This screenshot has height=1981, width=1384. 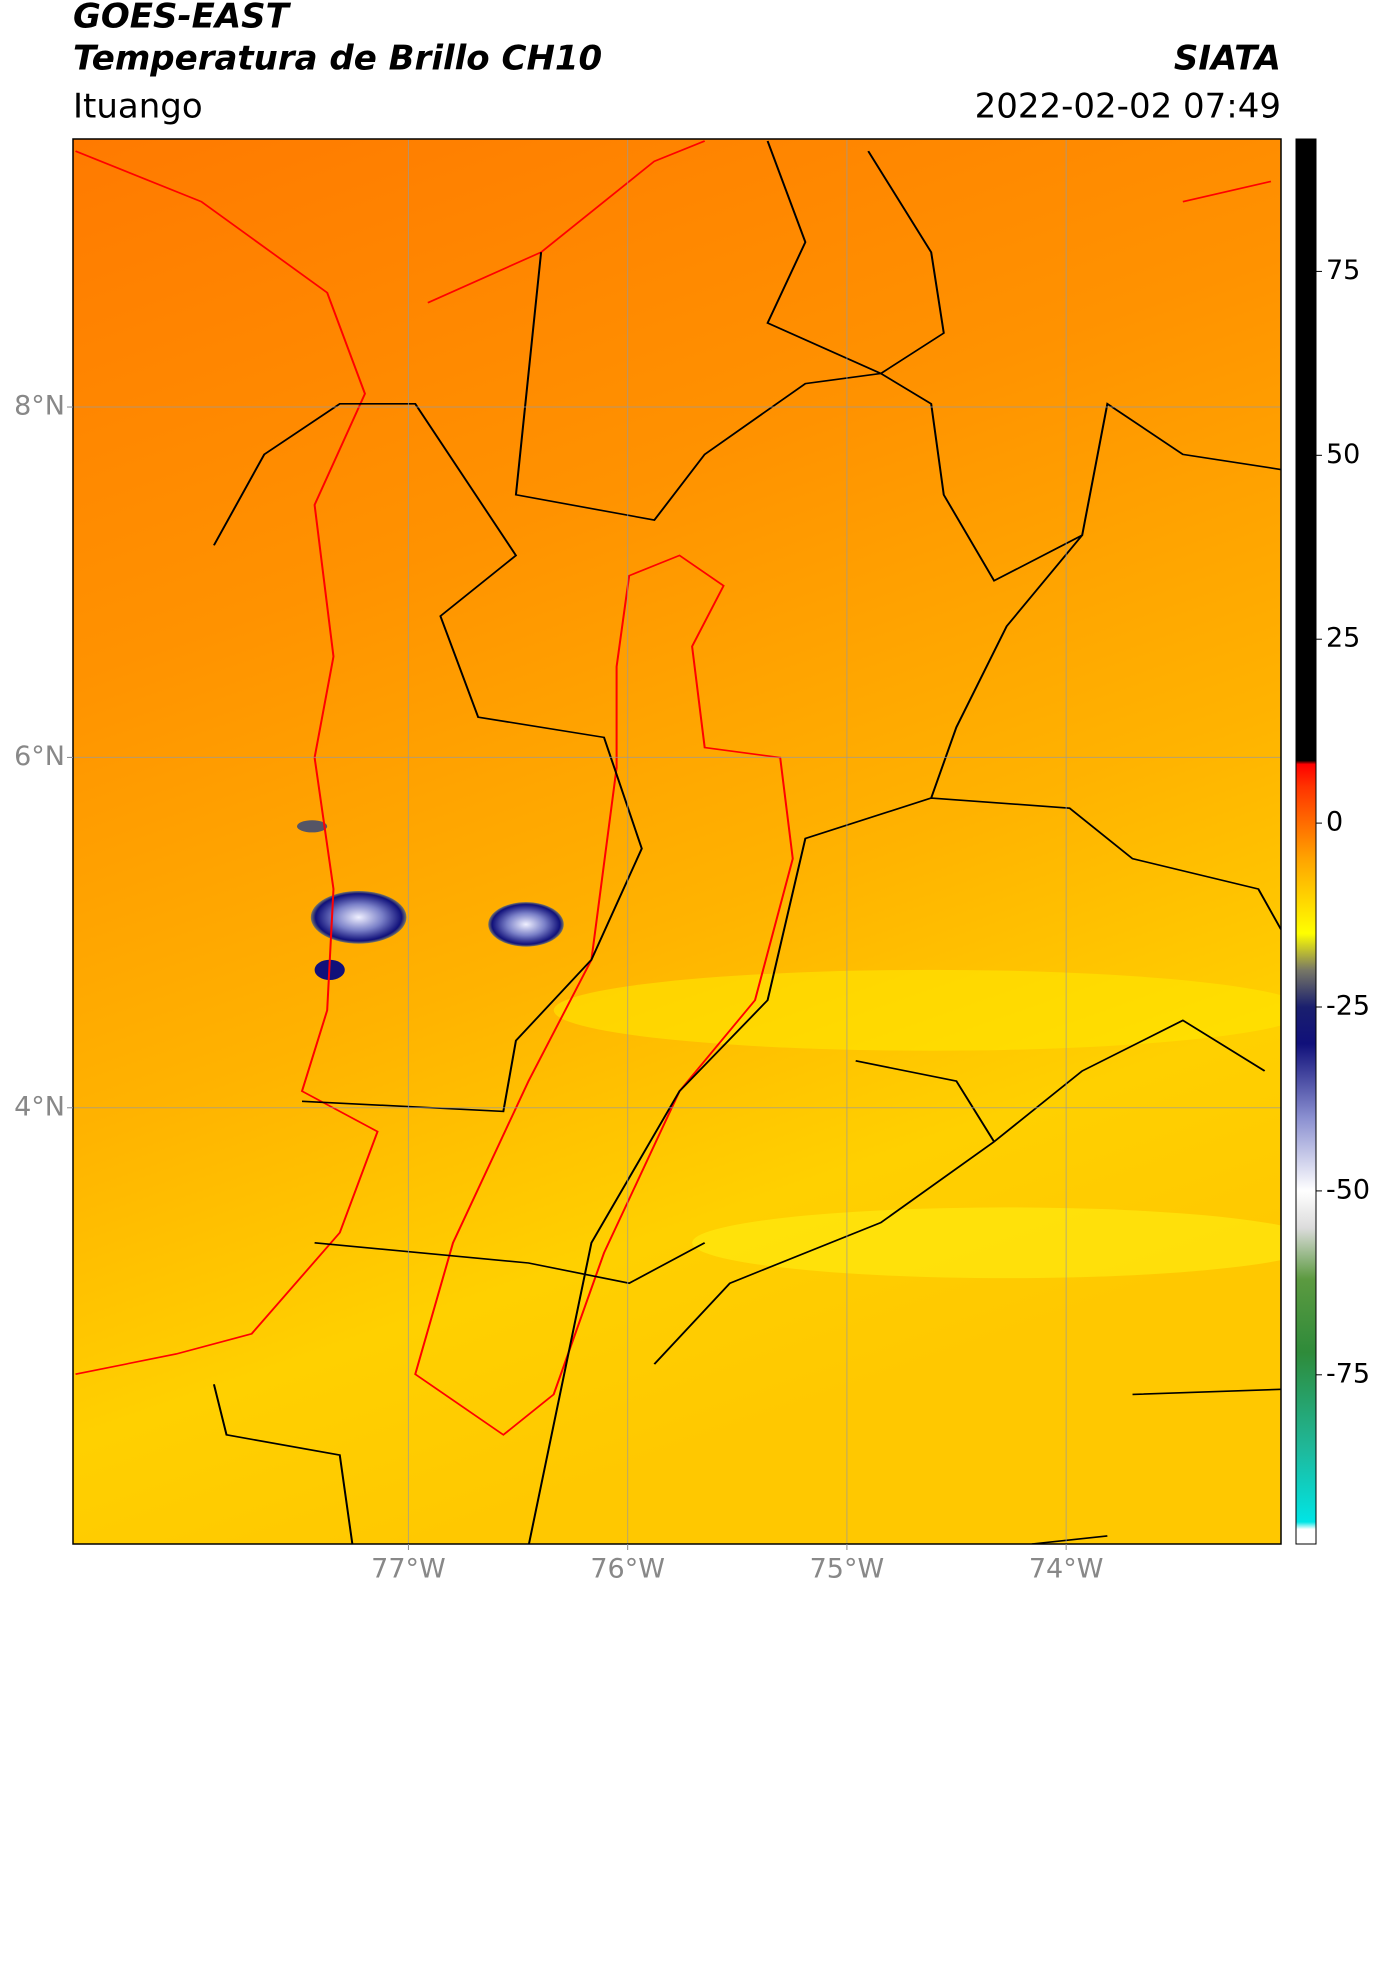 I want to click on y-tick-label: 6°N, so click(x=39, y=756).